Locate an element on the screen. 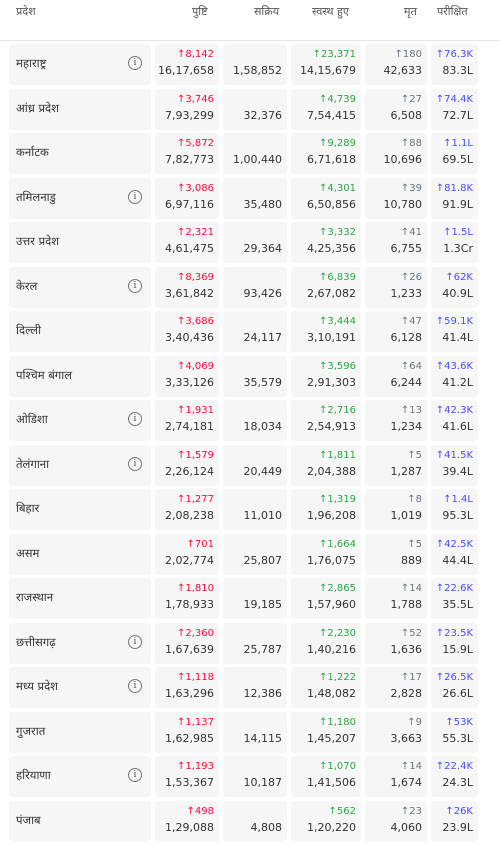 This screenshot has width=500, height=846. header-active: सक्रिय is located at coordinates (267, 11).